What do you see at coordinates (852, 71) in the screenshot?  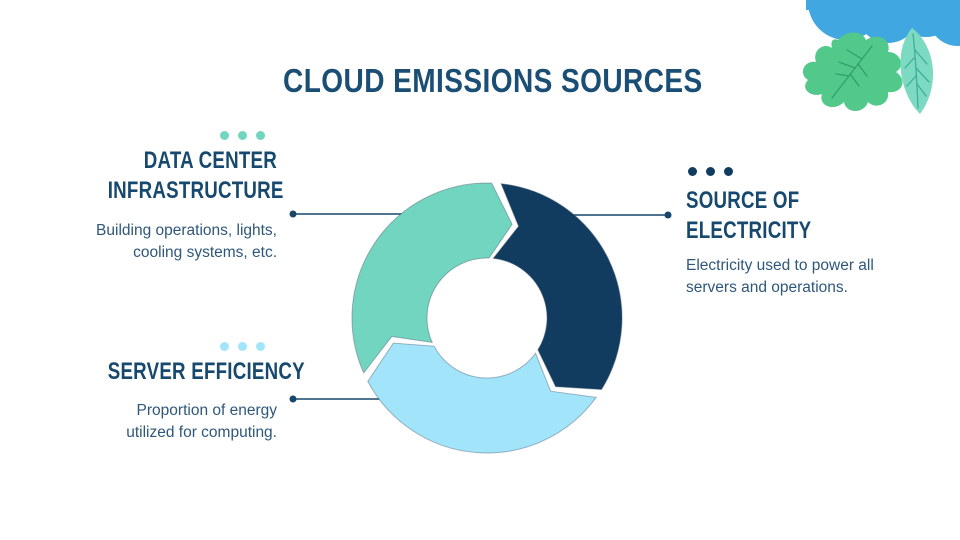 I see `oak-leaf-icon` at bounding box center [852, 71].